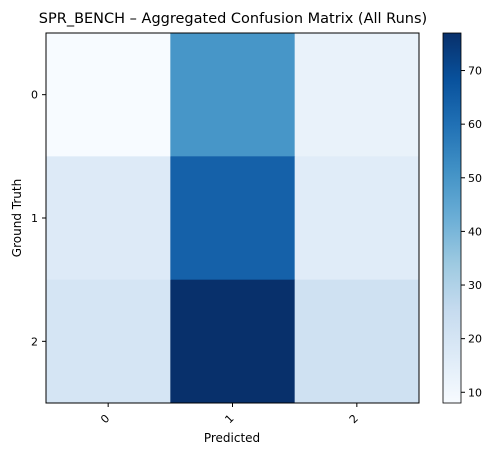 This screenshot has height=457, width=498. I want to click on colorbar-tick-label: 60, so click(475, 124).